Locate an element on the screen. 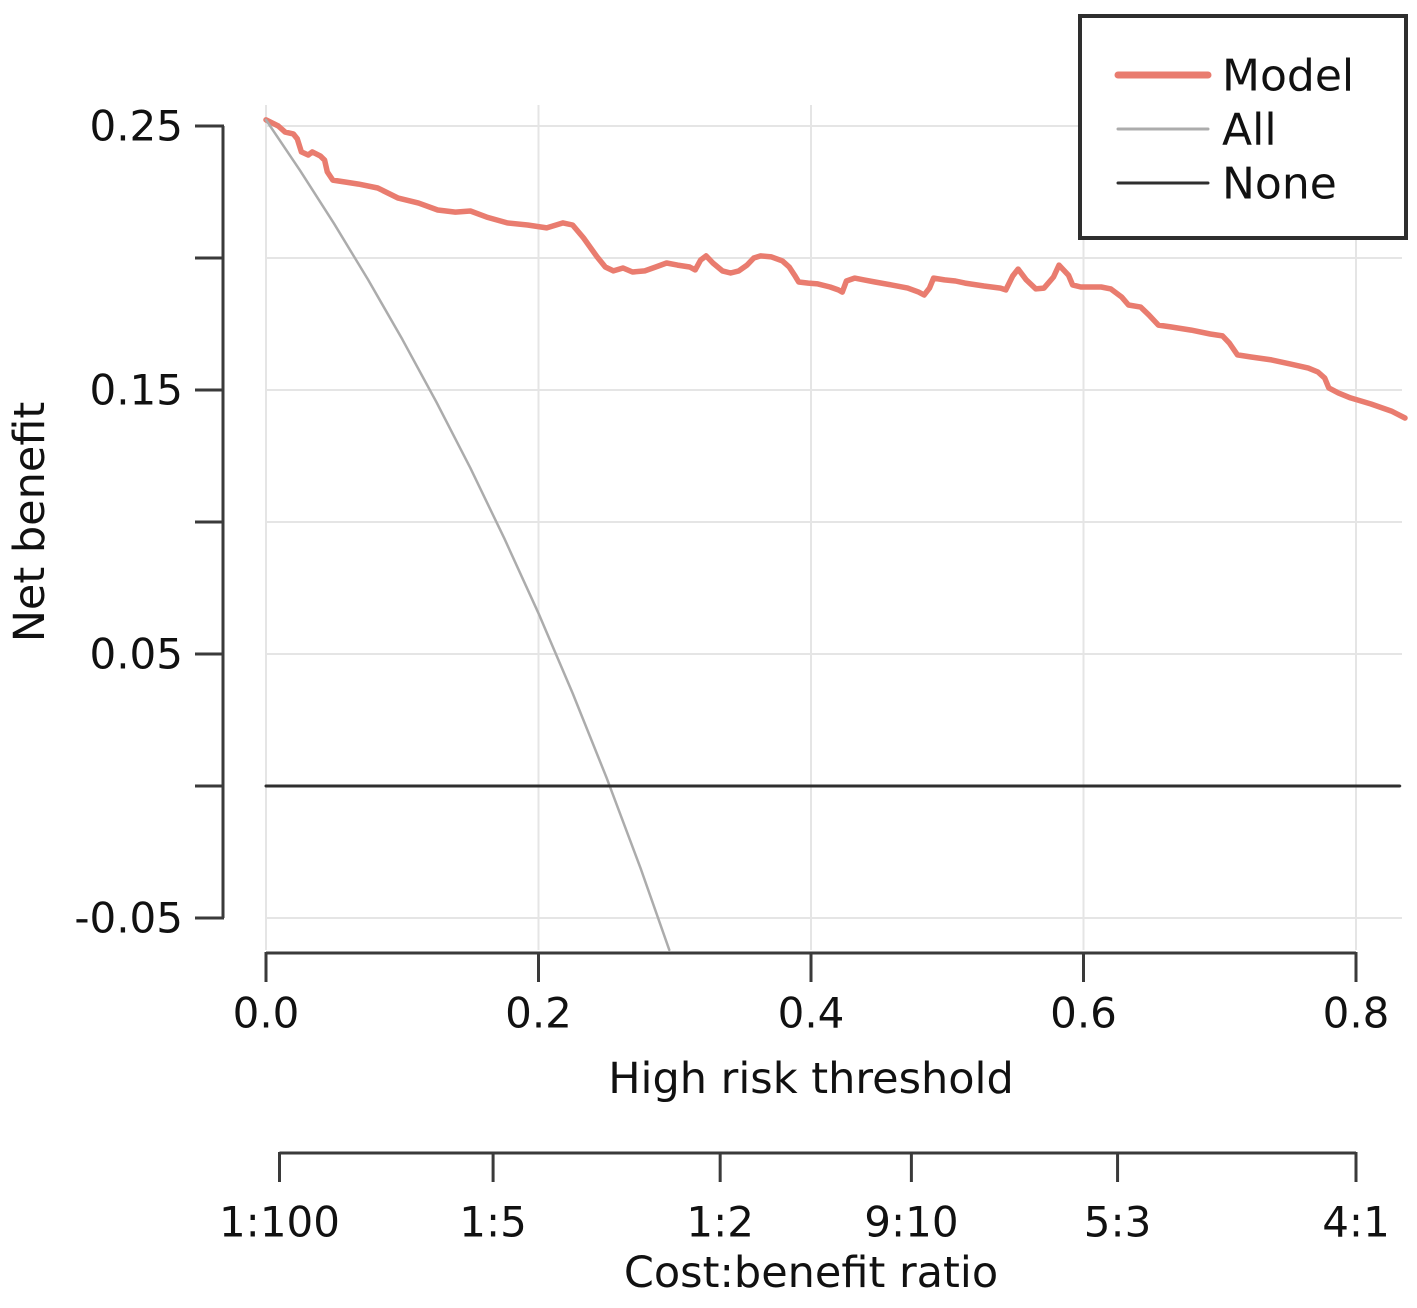  x-tick-label: 0.6 is located at coordinates (1083, 1013).